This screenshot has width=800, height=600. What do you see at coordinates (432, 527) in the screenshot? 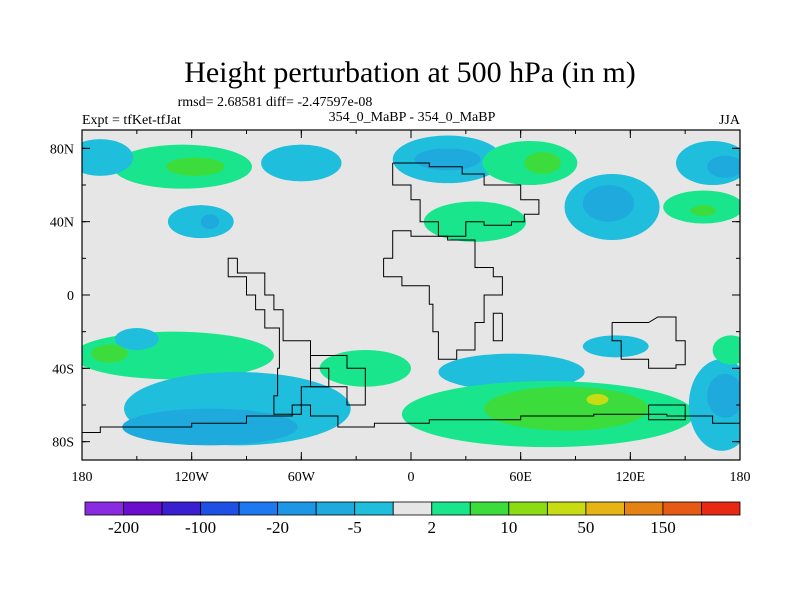
I see `colorbar-label: 2` at bounding box center [432, 527].